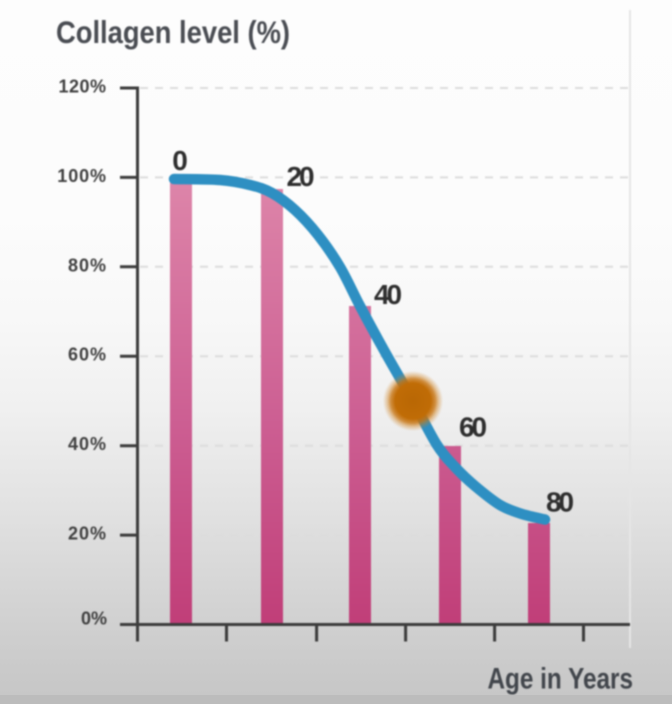 This screenshot has height=704, width=672. I want to click on svg-text: 100%, so click(81, 176).